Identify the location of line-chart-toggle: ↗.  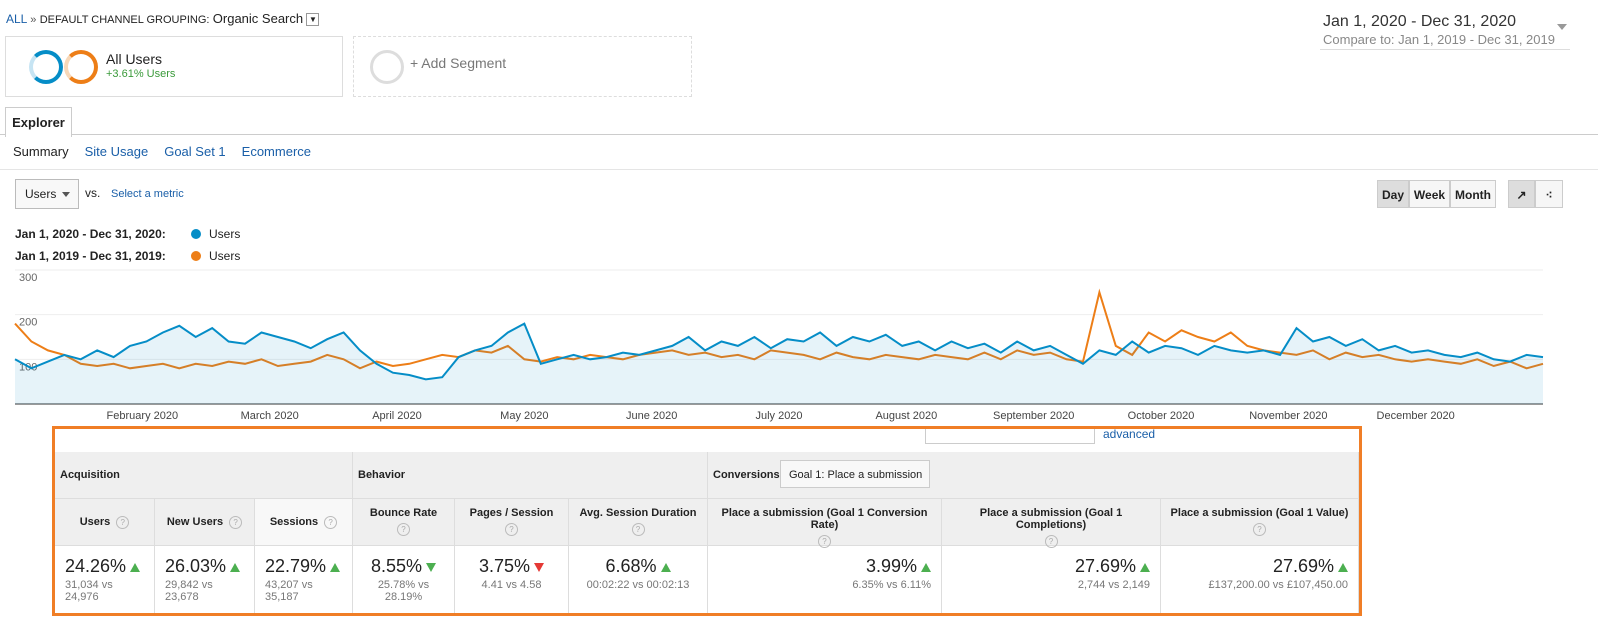
(1521, 194).